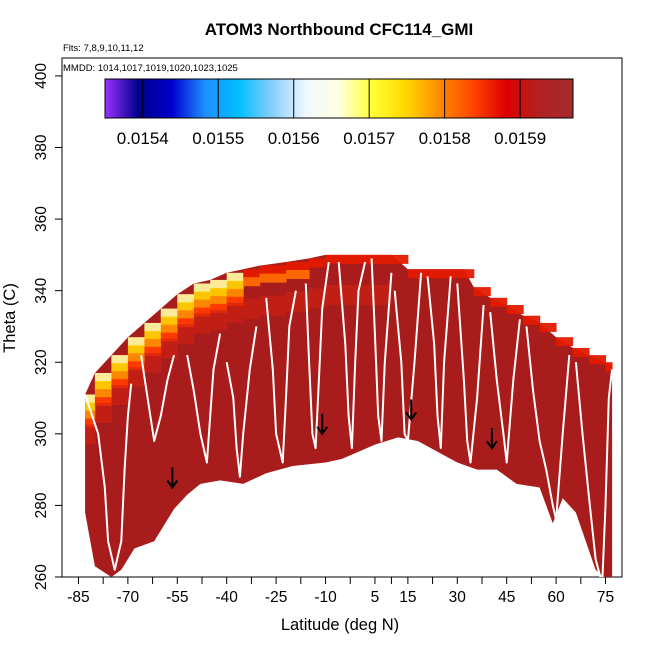 The width and height of the screenshot is (650, 650). I want to click on x-tick-label: -40, so click(227, 597).